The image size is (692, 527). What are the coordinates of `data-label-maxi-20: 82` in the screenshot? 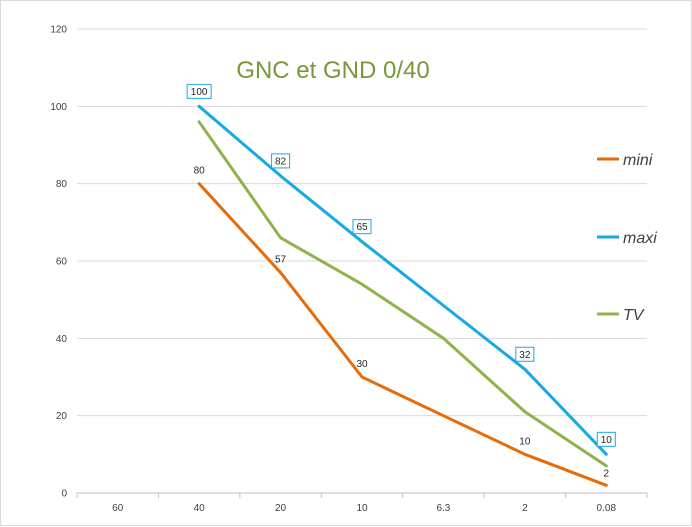 It's located at (281, 161).